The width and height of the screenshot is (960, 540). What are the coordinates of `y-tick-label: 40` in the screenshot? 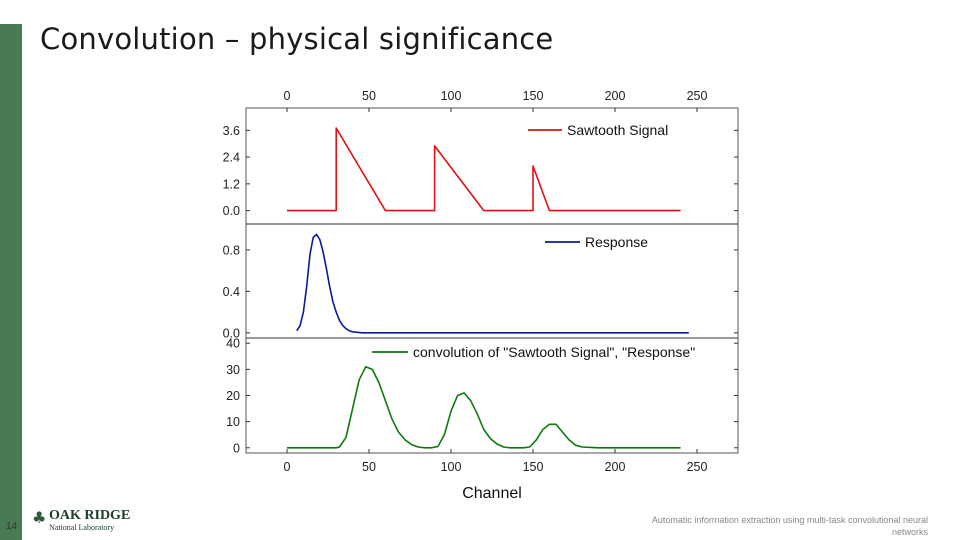 It's located at (233, 344).